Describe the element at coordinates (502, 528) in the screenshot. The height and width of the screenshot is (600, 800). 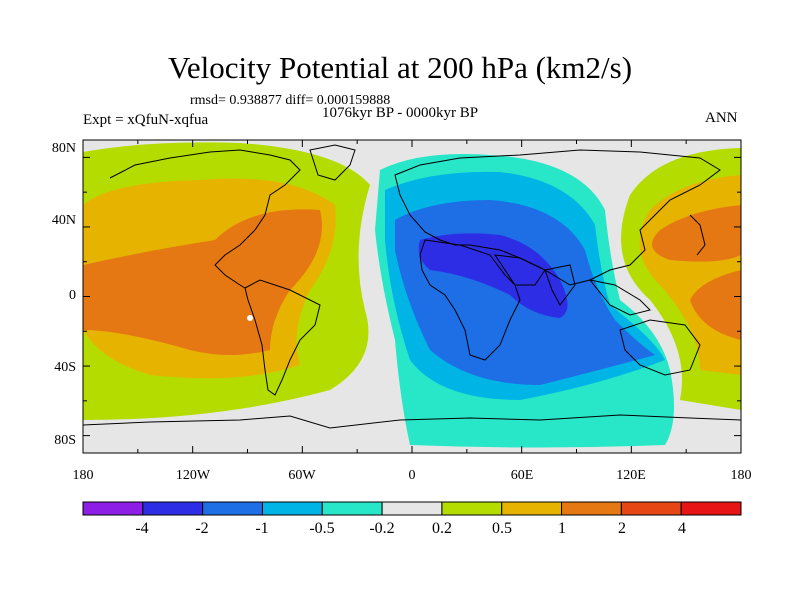
I see `colorbar-label: 0.5` at that location.